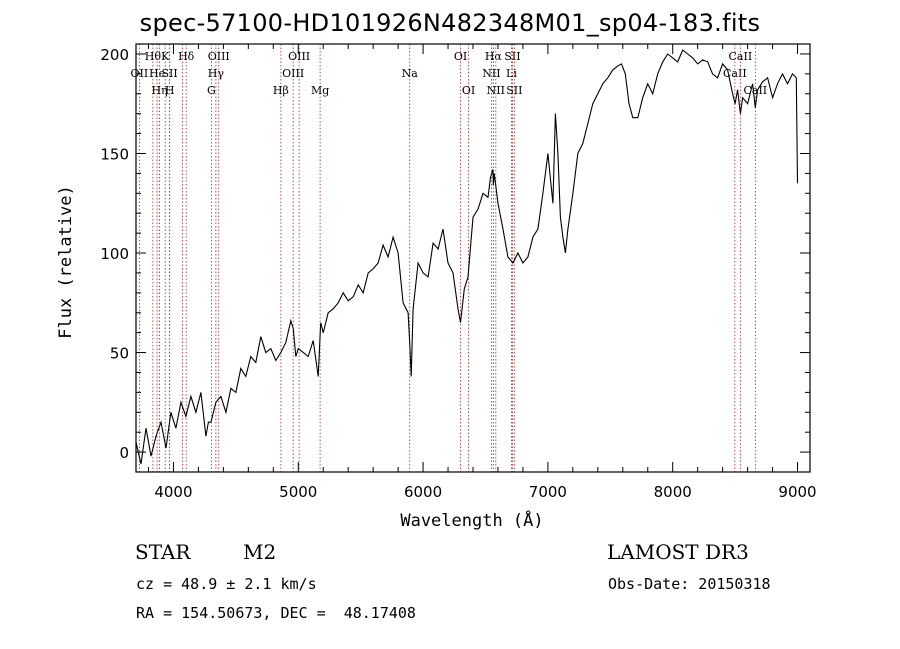 The height and width of the screenshot is (649, 900). I want to click on line-label-20: Hα, so click(494, 56).